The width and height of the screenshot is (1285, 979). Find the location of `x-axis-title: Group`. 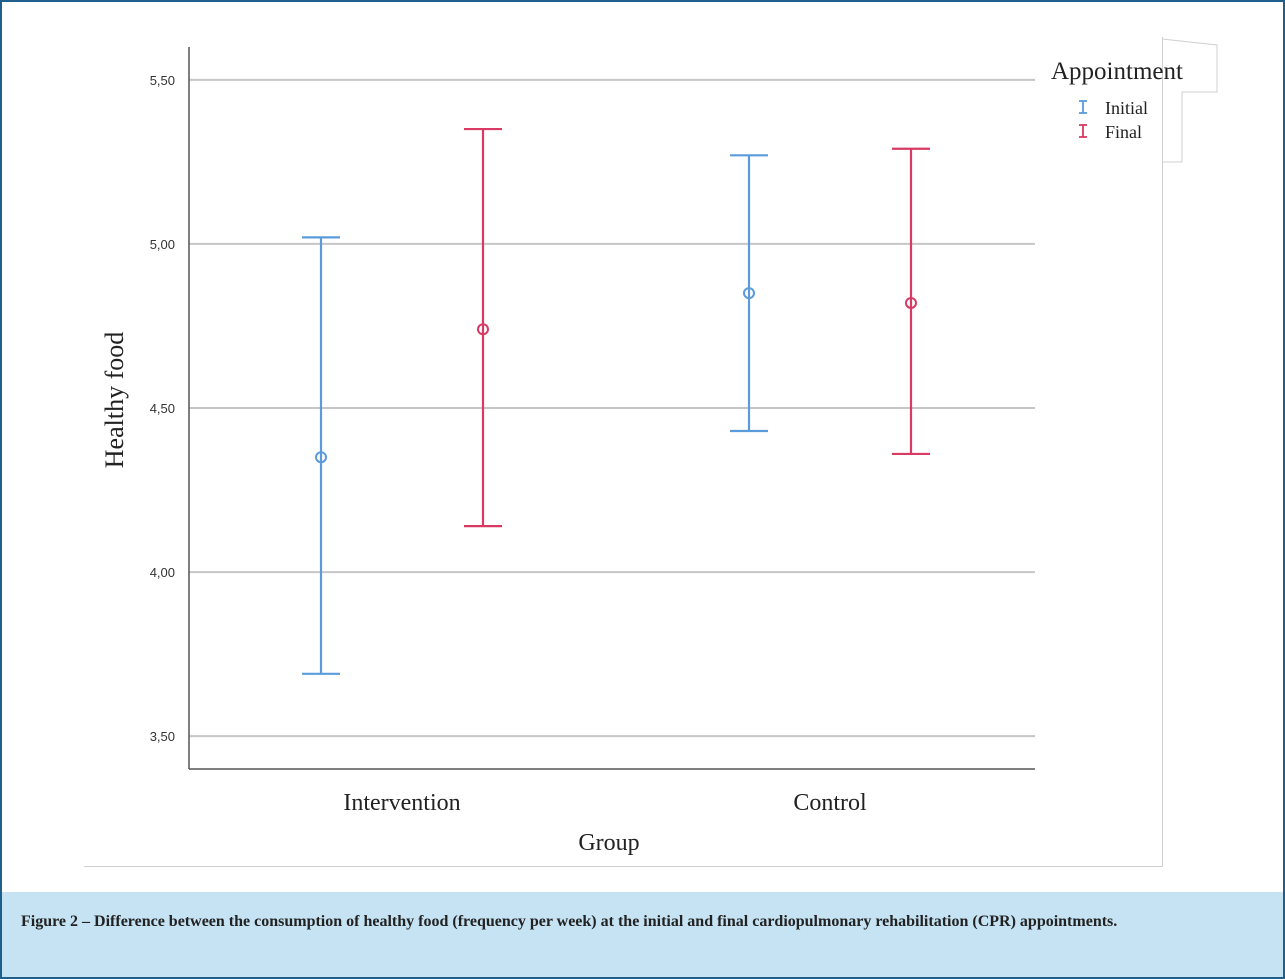

x-axis-title: Group is located at coordinates (608, 843).